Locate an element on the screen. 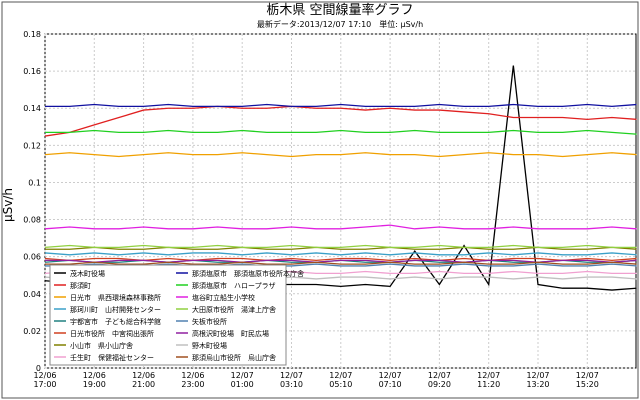 The image size is (640, 400). y-axis-label: μSv/h is located at coordinates (8, 205).